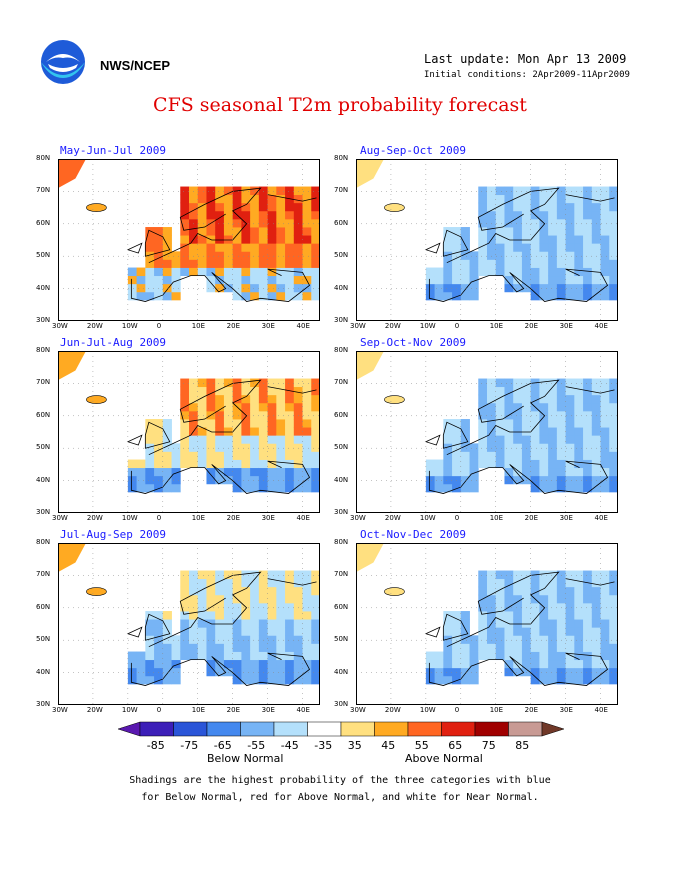 The image size is (680, 880). I want to click on iceland, so click(394, 207).